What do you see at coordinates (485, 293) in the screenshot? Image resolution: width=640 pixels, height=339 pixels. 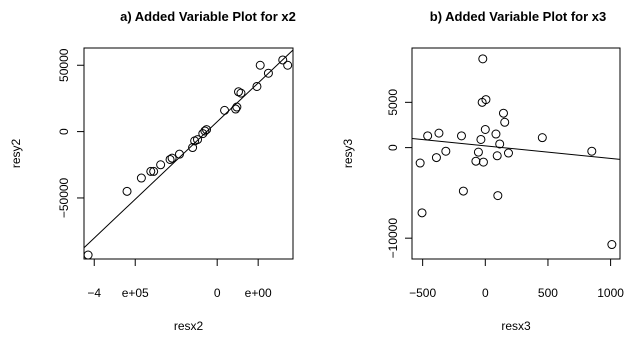 I see `panel-b-x-tick-label: 0` at bounding box center [485, 293].